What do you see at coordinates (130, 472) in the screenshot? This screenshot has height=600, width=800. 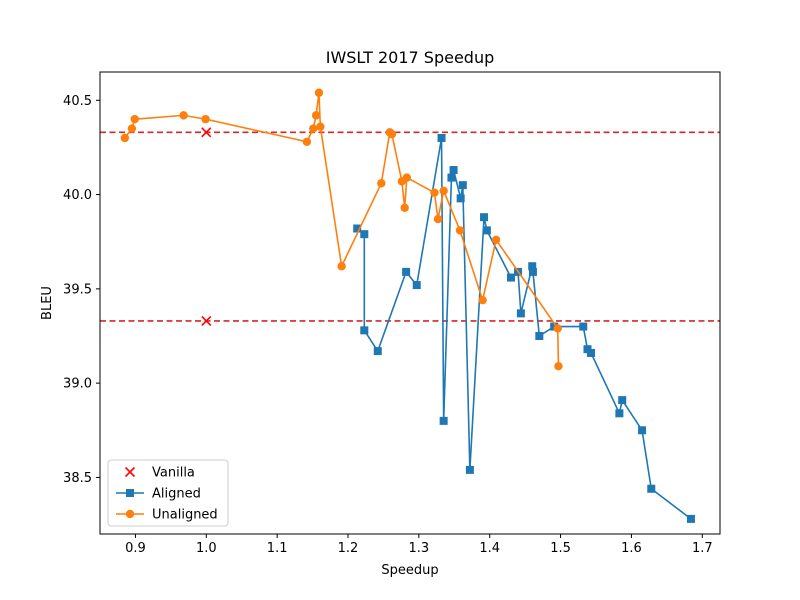 I see `legend-marker-vanilla` at bounding box center [130, 472].